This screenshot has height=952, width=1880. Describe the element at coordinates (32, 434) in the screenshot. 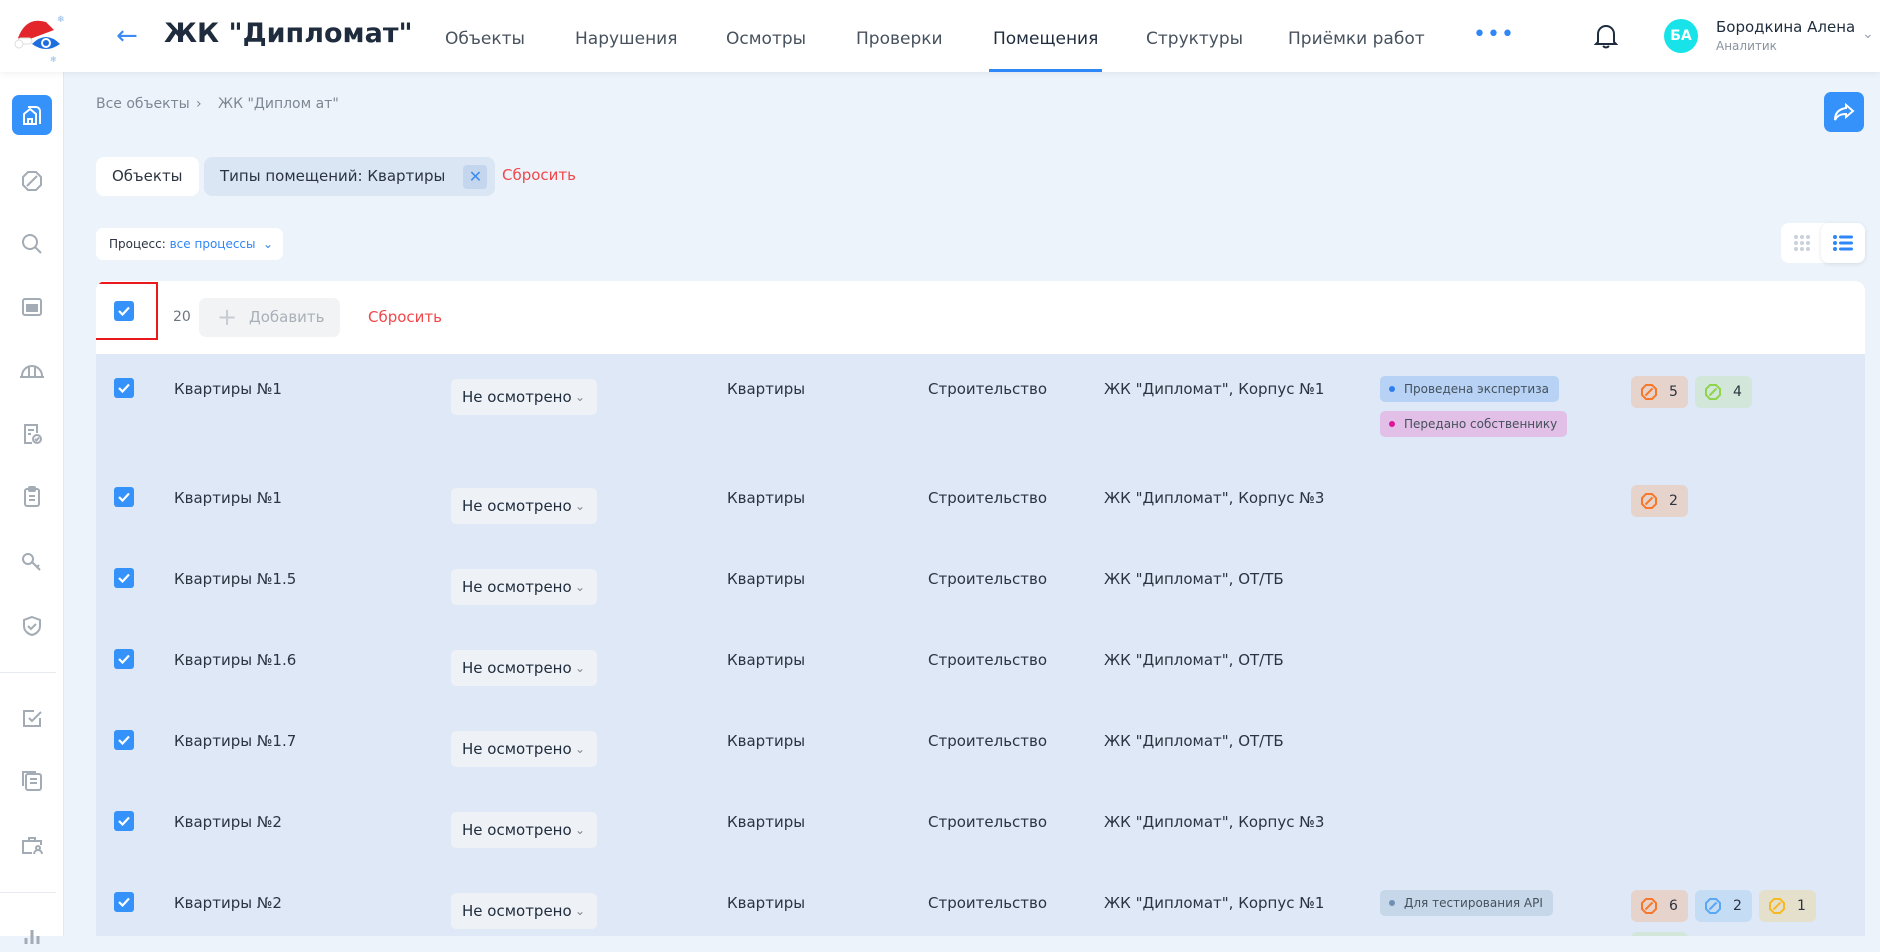

I see `sidebar-check-document-icon` at that location.